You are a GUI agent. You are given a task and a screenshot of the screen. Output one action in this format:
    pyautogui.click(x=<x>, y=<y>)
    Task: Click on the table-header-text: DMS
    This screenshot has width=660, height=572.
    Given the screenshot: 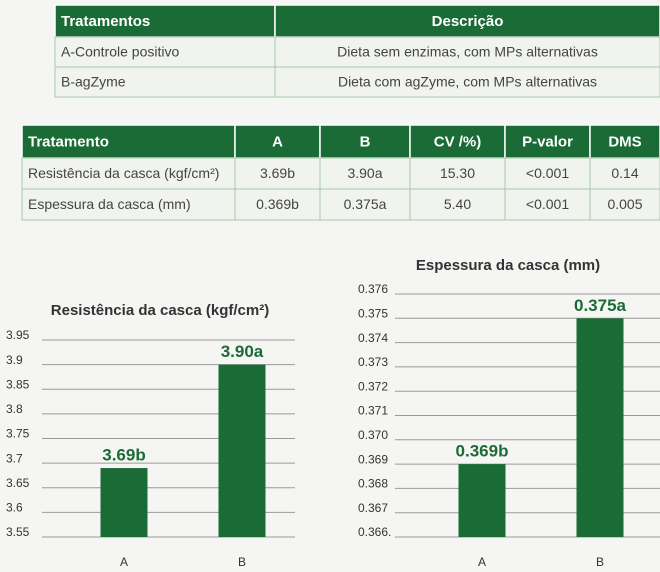 What is the action you would take?
    pyautogui.click(x=624, y=141)
    